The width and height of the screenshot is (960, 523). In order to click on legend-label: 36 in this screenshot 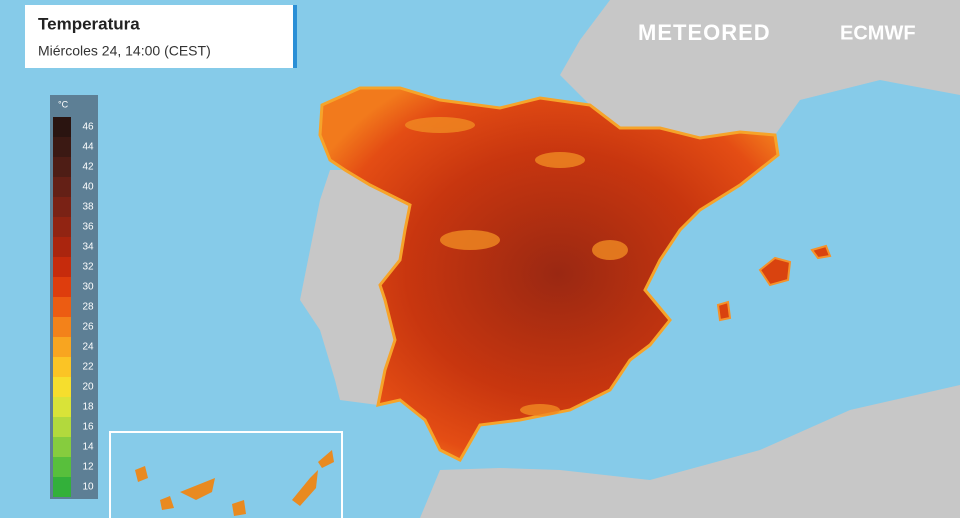, I will do `click(88, 227)`.